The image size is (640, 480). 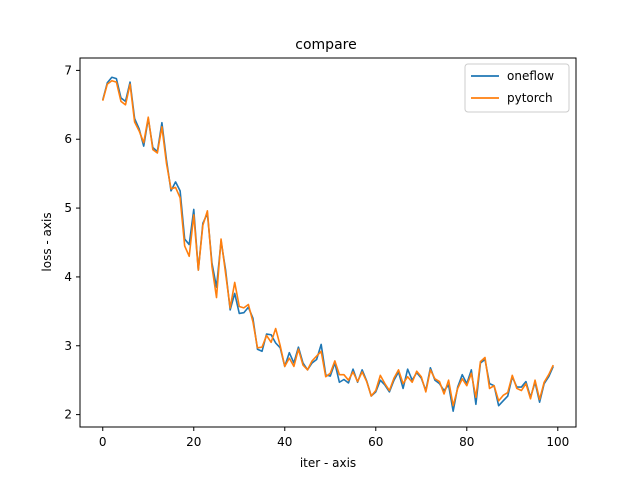 What do you see at coordinates (68, 346) in the screenshot?
I see `y-tick-label: 3` at bounding box center [68, 346].